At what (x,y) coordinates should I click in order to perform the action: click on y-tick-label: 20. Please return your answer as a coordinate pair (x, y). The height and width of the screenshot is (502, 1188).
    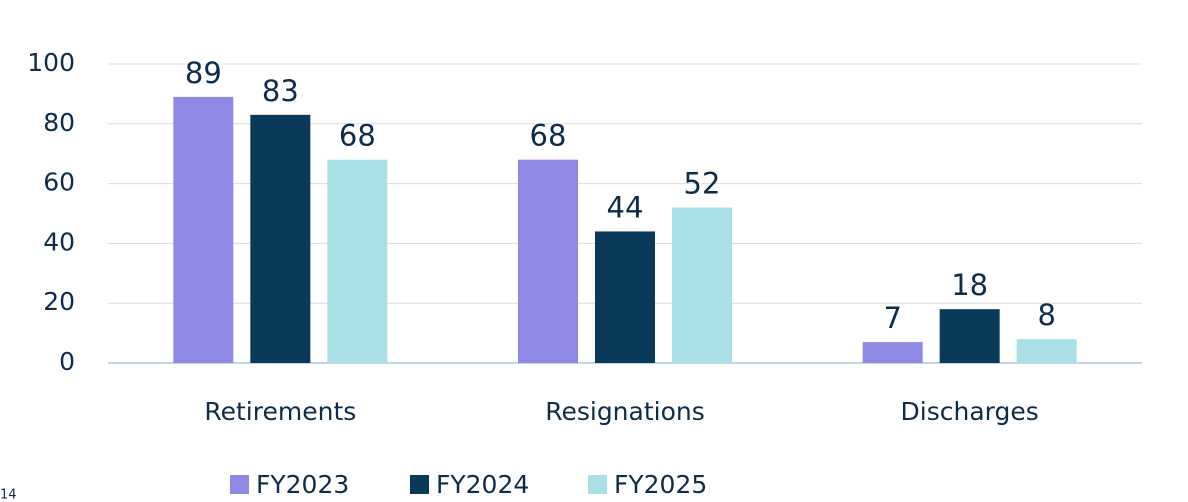
    Looking at the image, I should click on (59, 301).